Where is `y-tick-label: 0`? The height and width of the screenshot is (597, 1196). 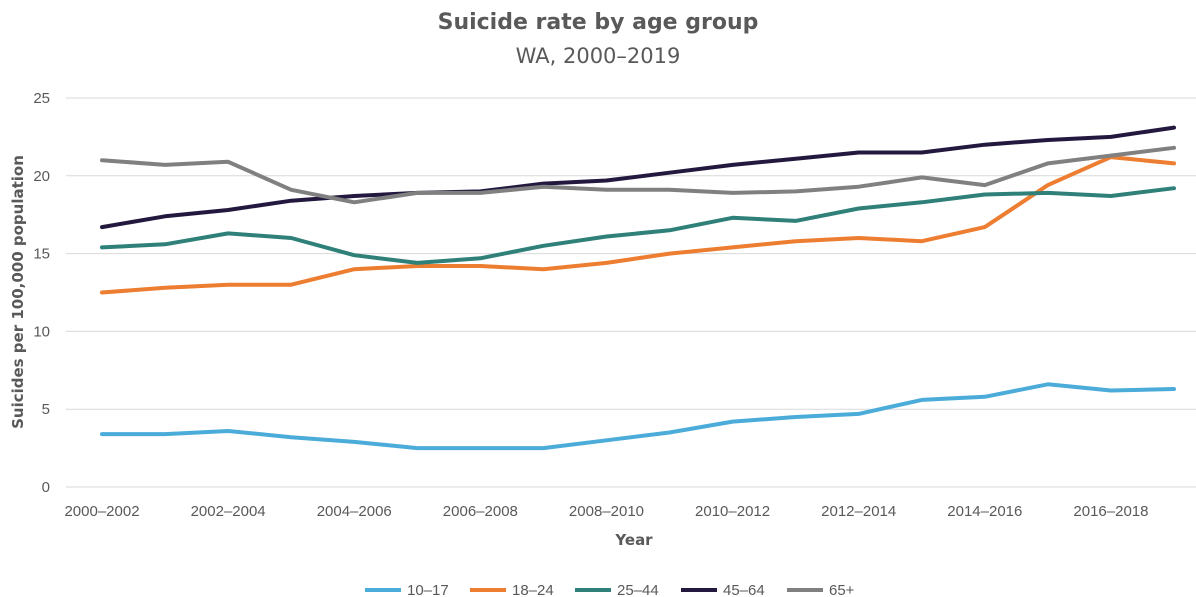
y-tick-label: 0 is located at coordinates (46, 487).